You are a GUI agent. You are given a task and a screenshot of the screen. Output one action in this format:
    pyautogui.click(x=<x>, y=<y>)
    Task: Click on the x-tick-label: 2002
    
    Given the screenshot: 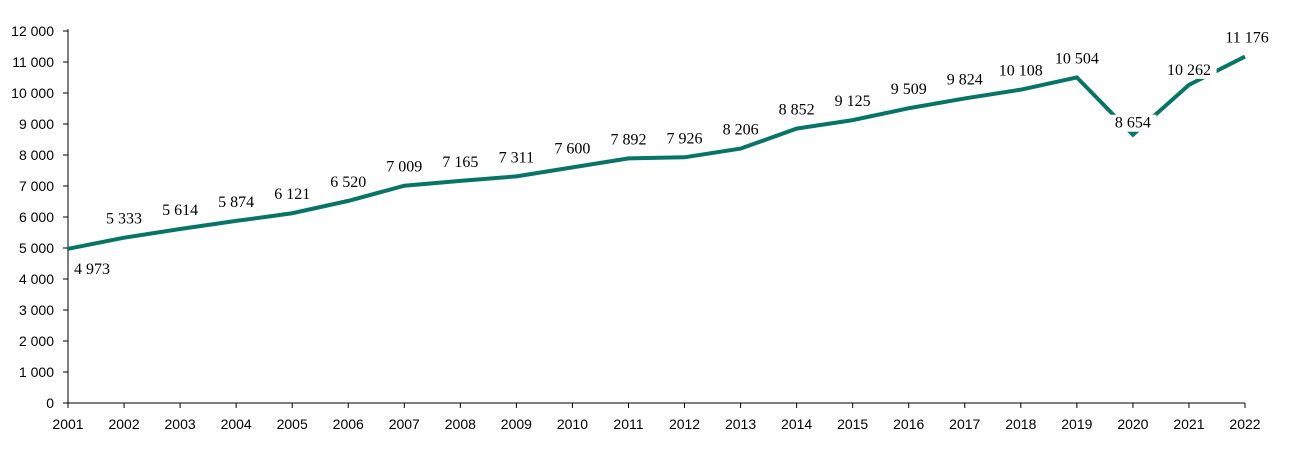 What is the action you would take?
    pyautogui.click(x=123, y=424)
    